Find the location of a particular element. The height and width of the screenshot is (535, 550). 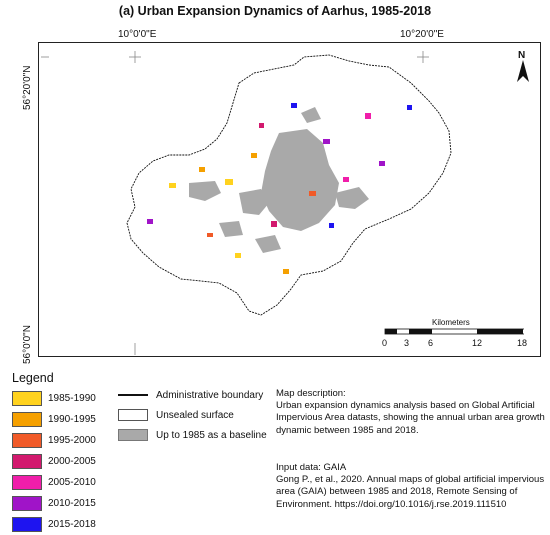

legend-label: 1990-1995 is located at coordinates (72, 419).